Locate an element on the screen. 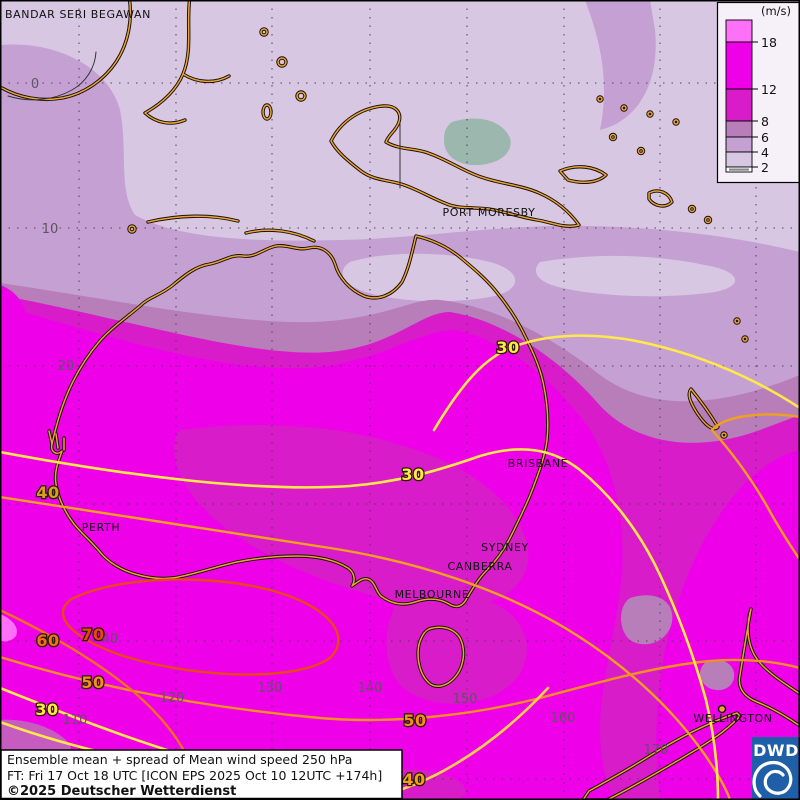 This screenshot has width=800, height=800. shade-pale-patch-b is located at coordinates (635, 276).